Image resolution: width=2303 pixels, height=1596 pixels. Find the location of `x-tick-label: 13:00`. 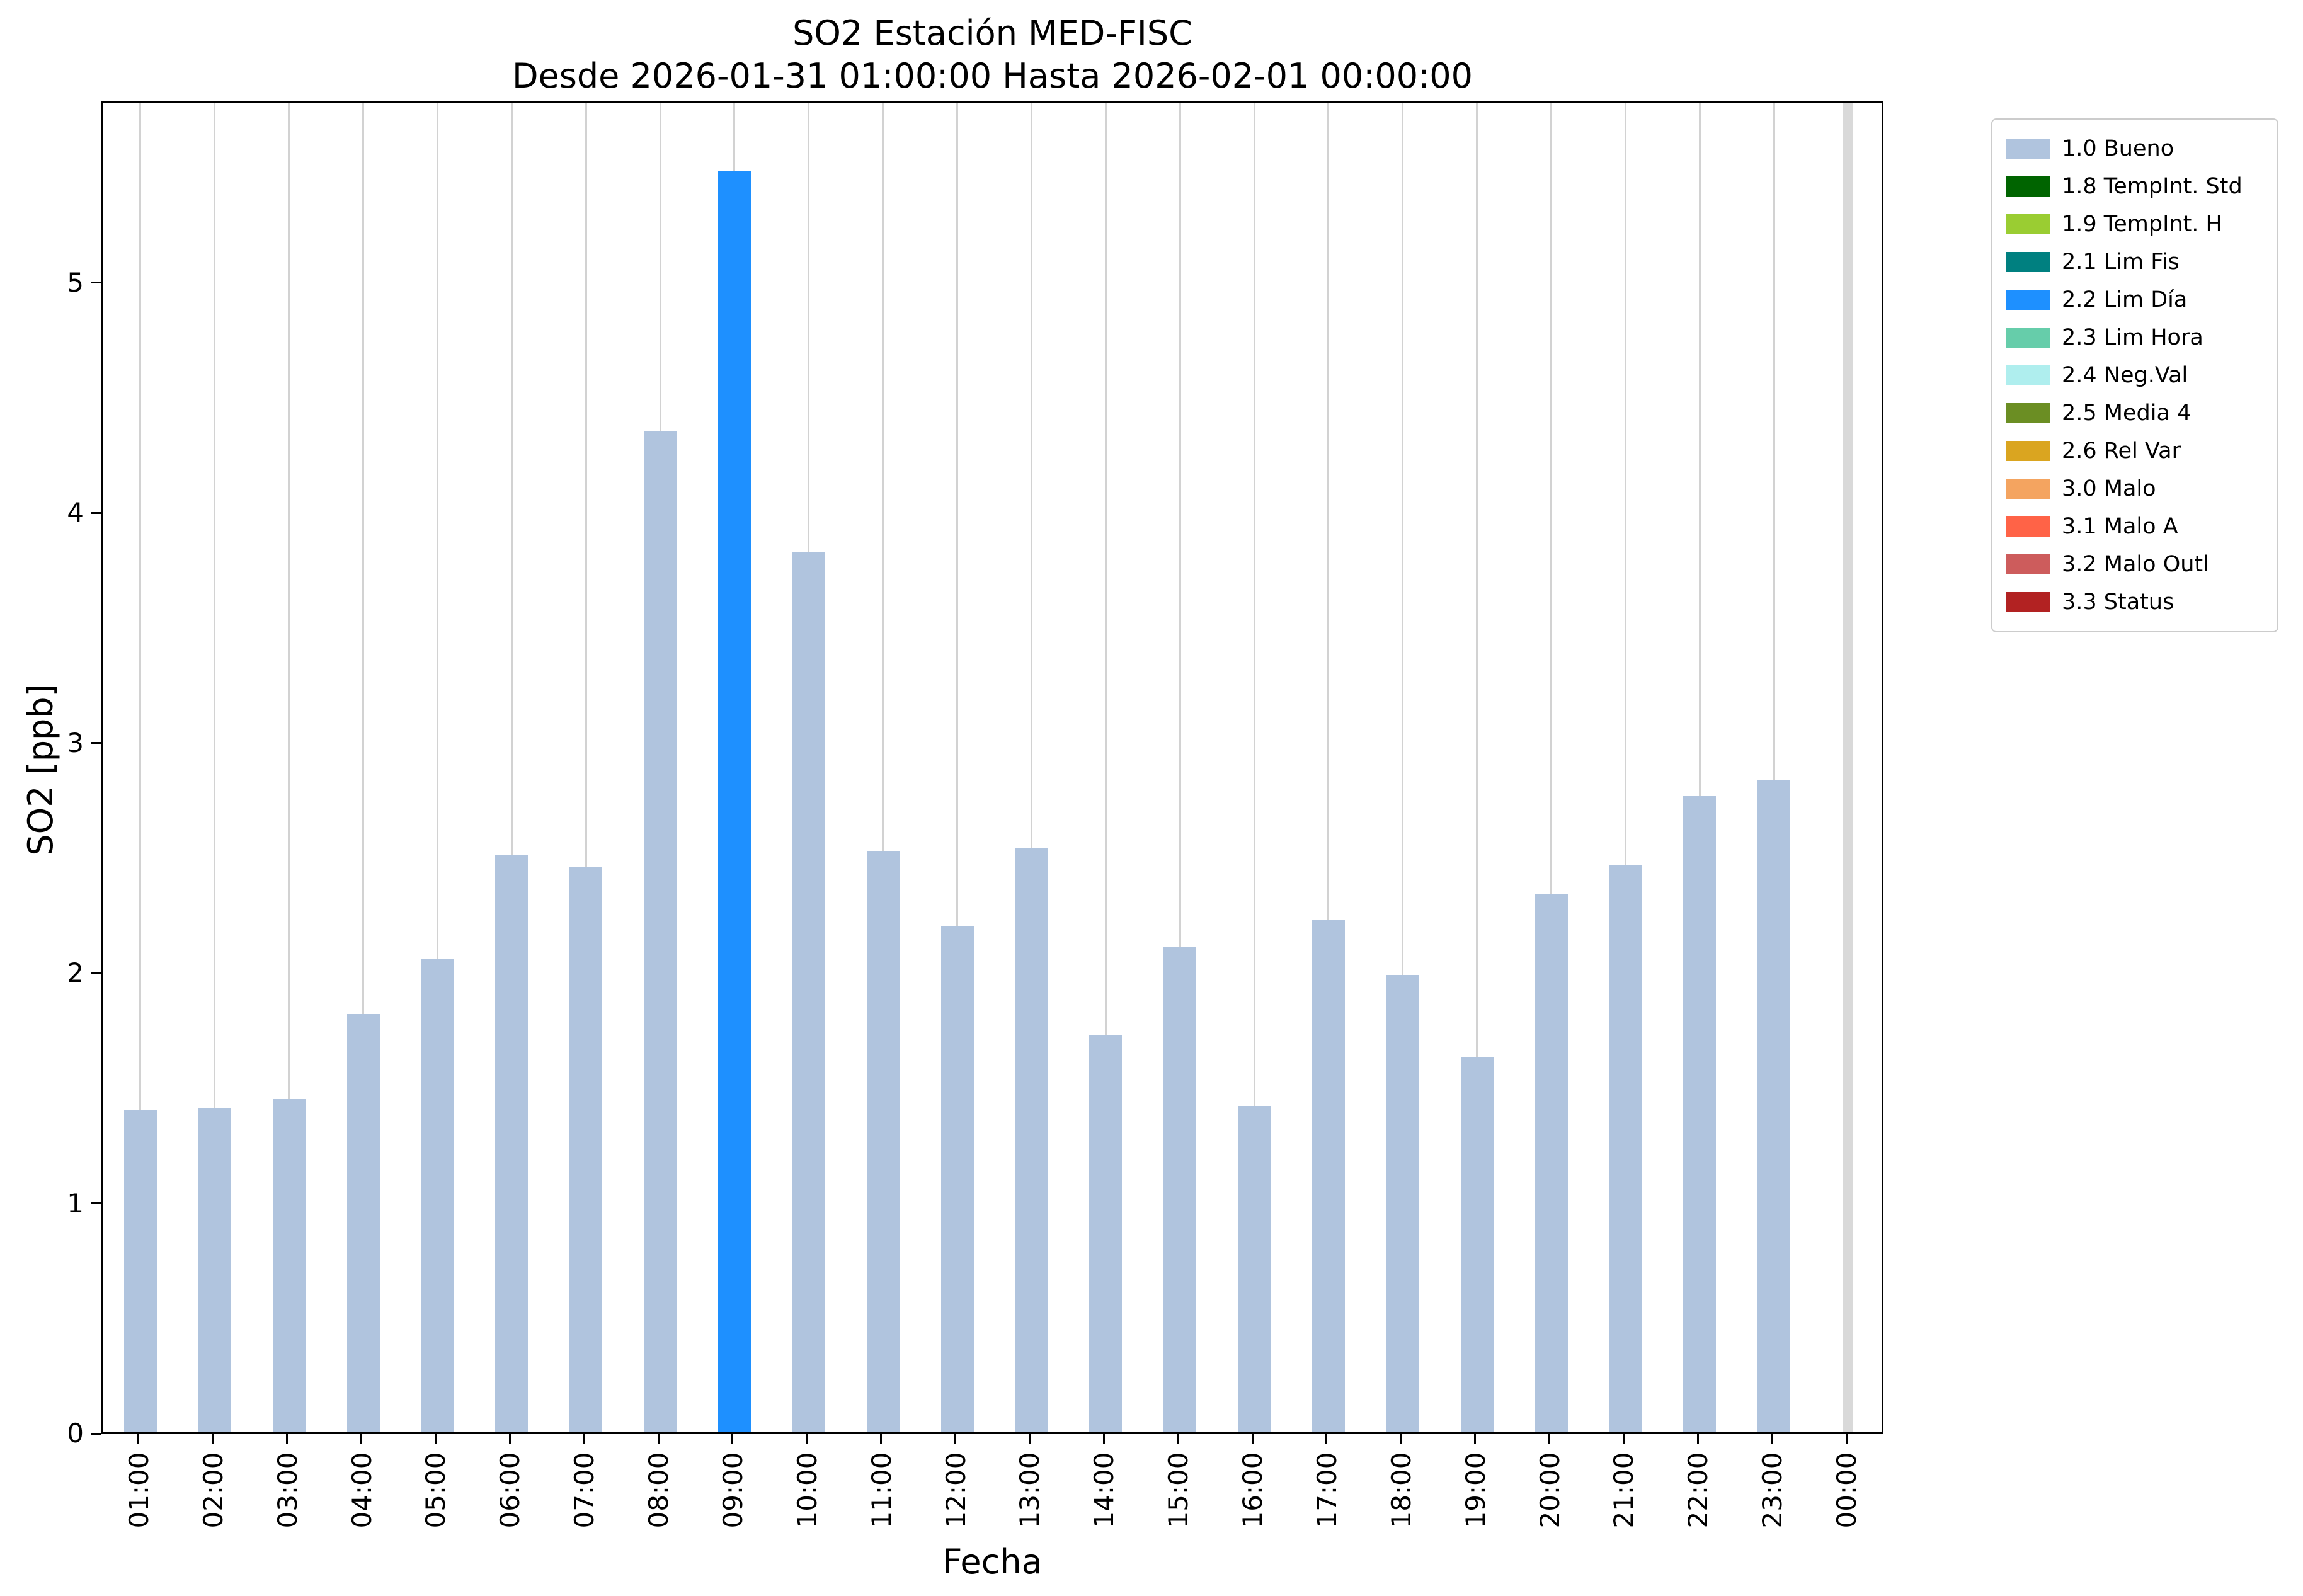

x-tick-label: 13:00 is located at coordinates (1030, 1490).